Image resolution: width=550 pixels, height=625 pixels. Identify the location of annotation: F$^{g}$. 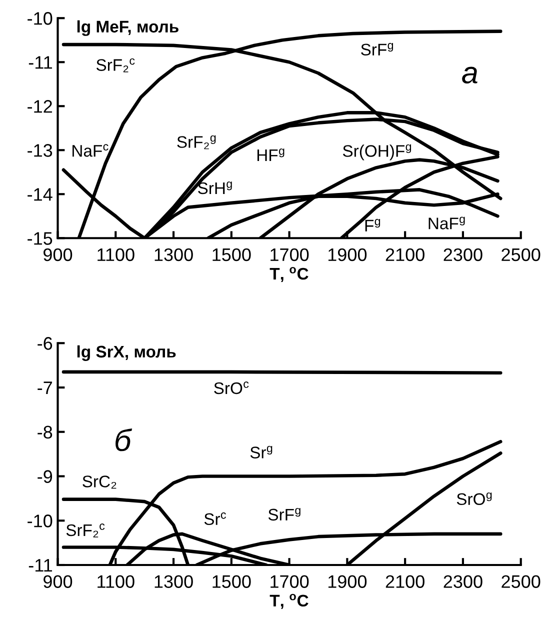
(372, 225).